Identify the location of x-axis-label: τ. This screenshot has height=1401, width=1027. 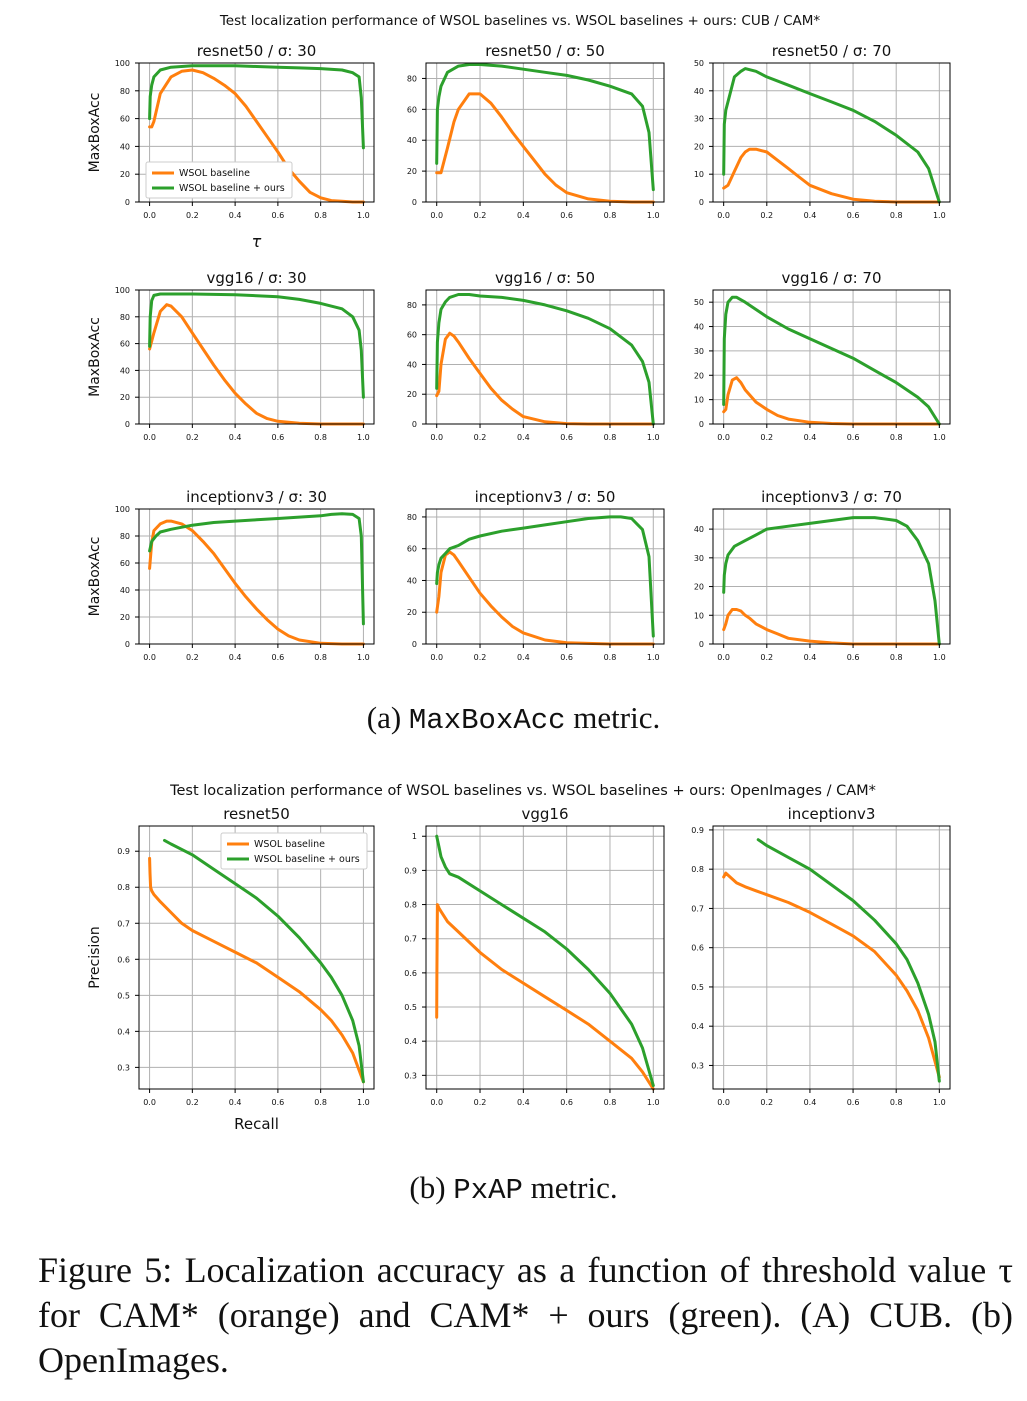
(257, 241).